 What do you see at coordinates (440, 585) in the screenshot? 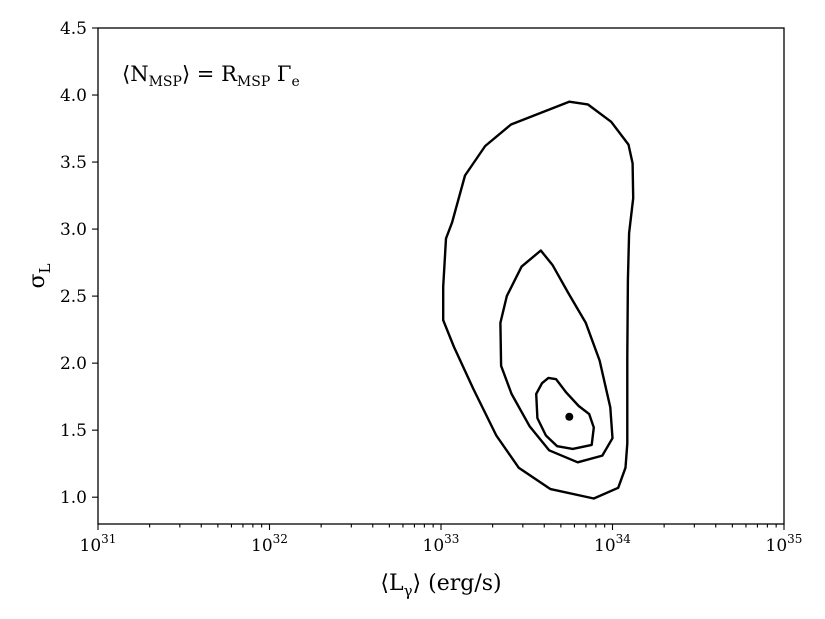
I see `x-axis-title: ⟨Lγ⟩ (erg/s)` at bounding box center [440, 585].